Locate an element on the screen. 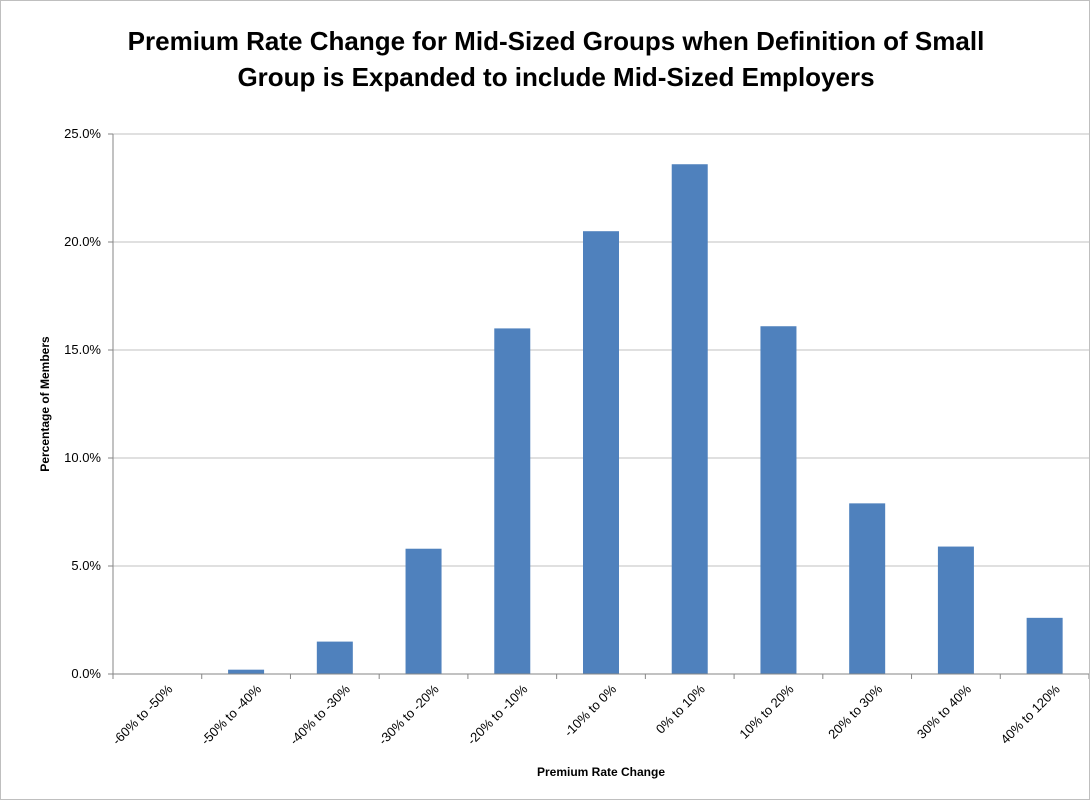  x-tick-label: 20% to 30% is located at coordinates (855, 711).